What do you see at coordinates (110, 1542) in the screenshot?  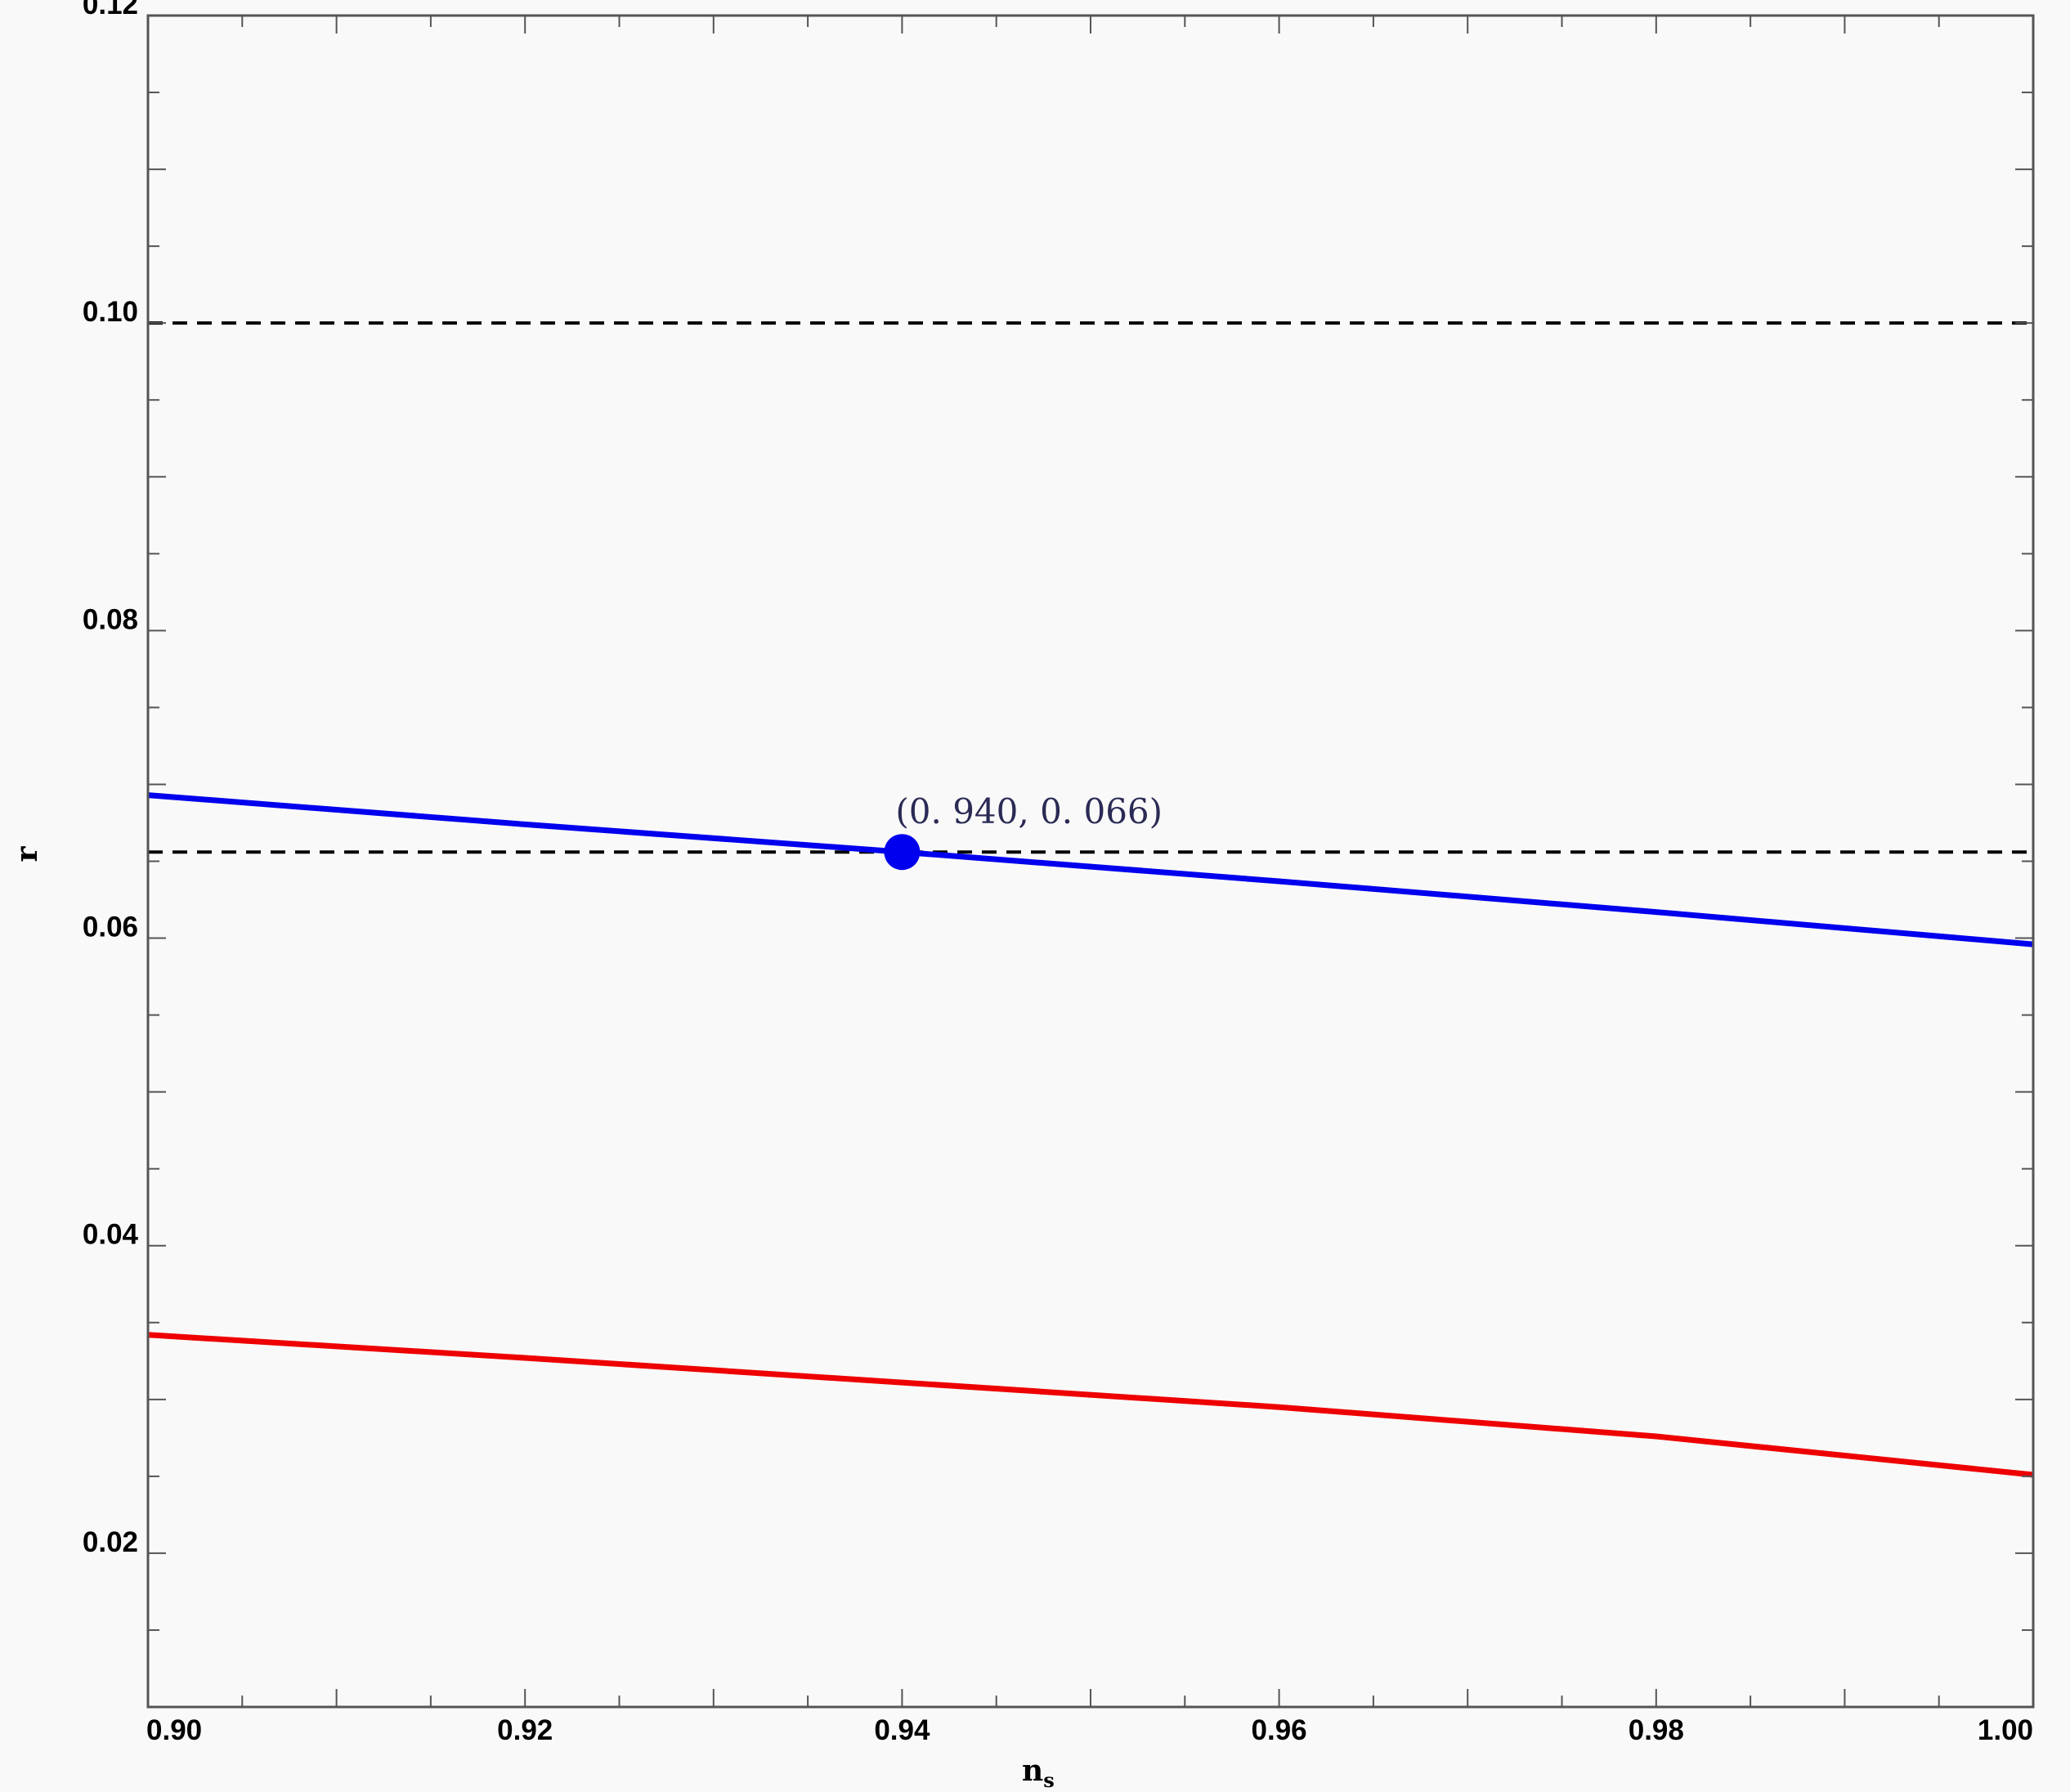 I see `y-tick-label: 0.02` at bounding box center [110, 1542].